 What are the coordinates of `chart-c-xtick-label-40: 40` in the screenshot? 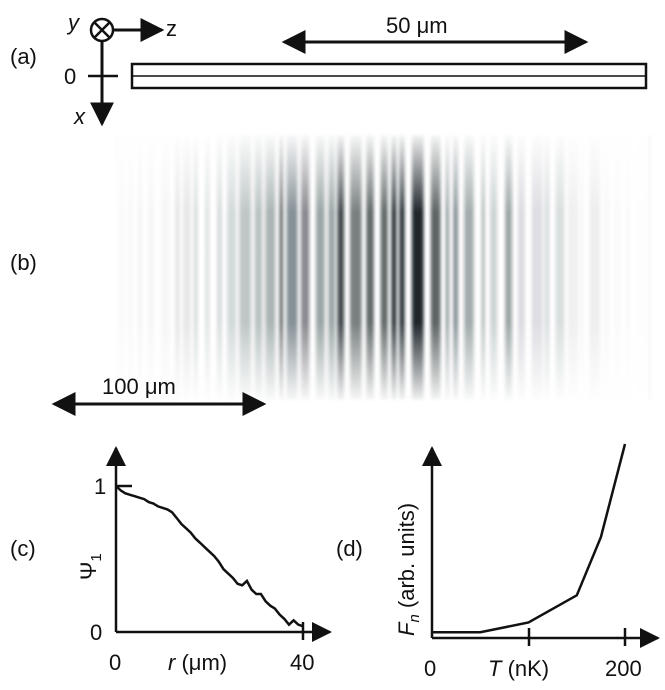 It's located at (302, 662).